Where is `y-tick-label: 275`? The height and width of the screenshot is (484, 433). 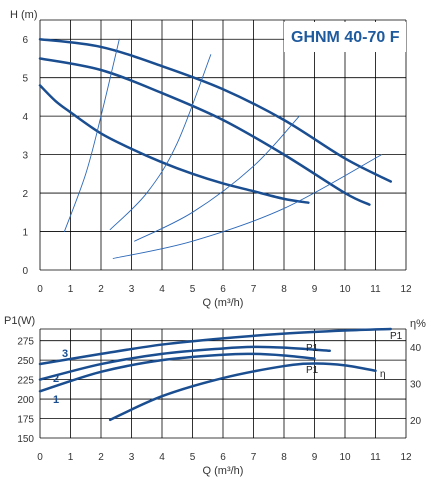
y-tick-label: 275 is located at coordinates (25, 342).